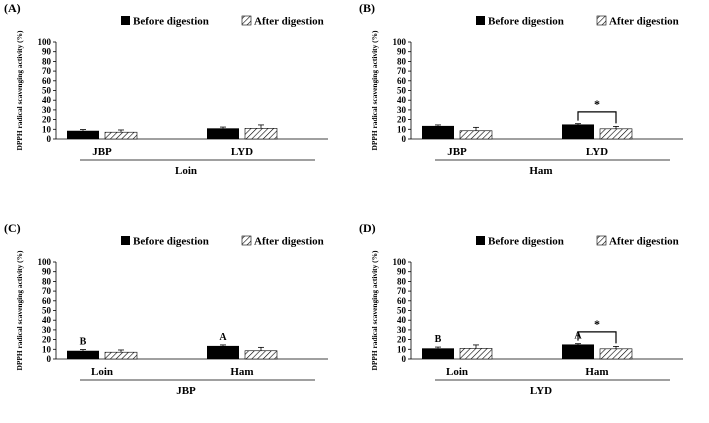  Describe the element at coordinates (186, 391) in the screenshot. I see `group-label: JBP` at that location.